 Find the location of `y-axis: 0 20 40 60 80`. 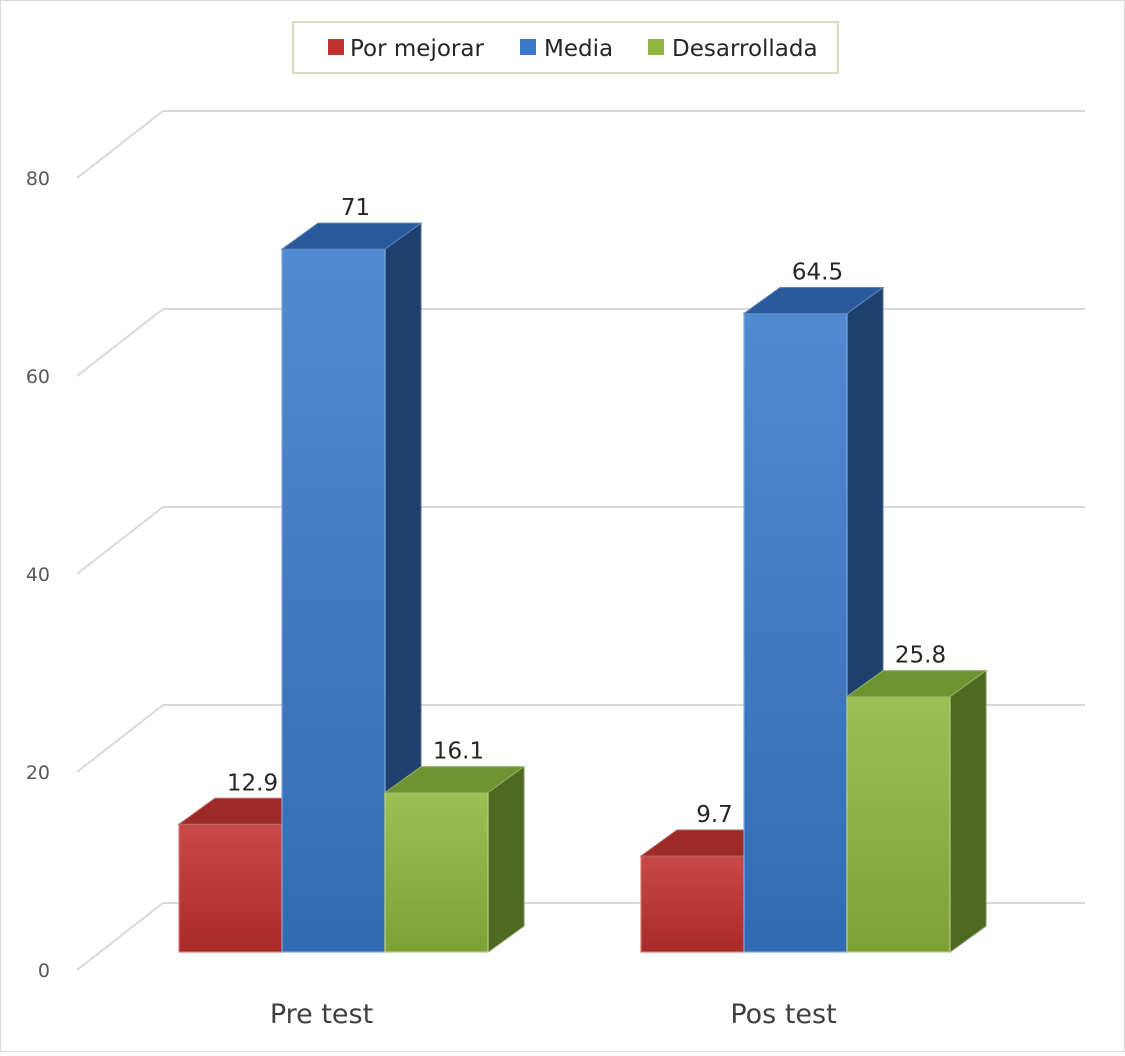

y-axis: 0 20 40 60 80 is located at coordinates (38, 575).